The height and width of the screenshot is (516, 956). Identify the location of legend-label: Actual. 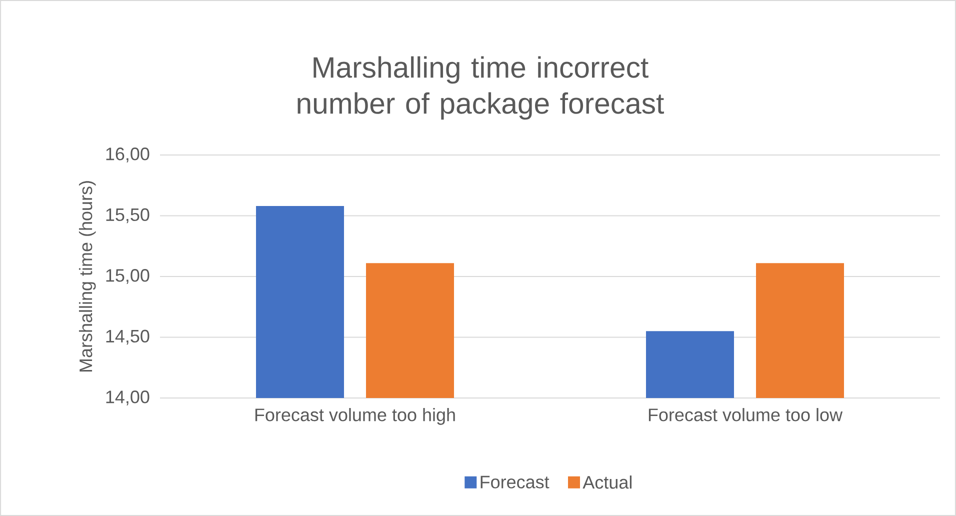
(607, 482).